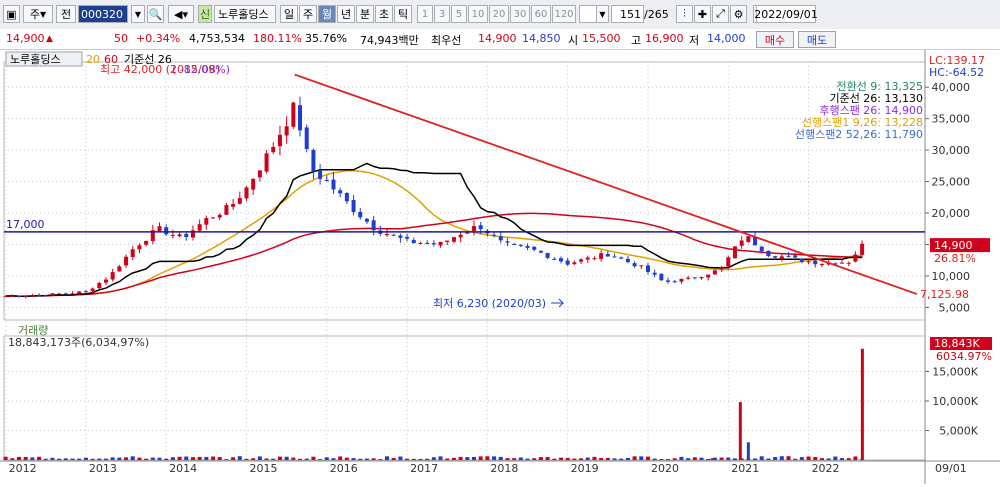 This screenshot has height=487, width=1000. What do you see at coordinates (541, 14) in the screenshot?
I see `num-60: 60` at bounding box center [541, 14].